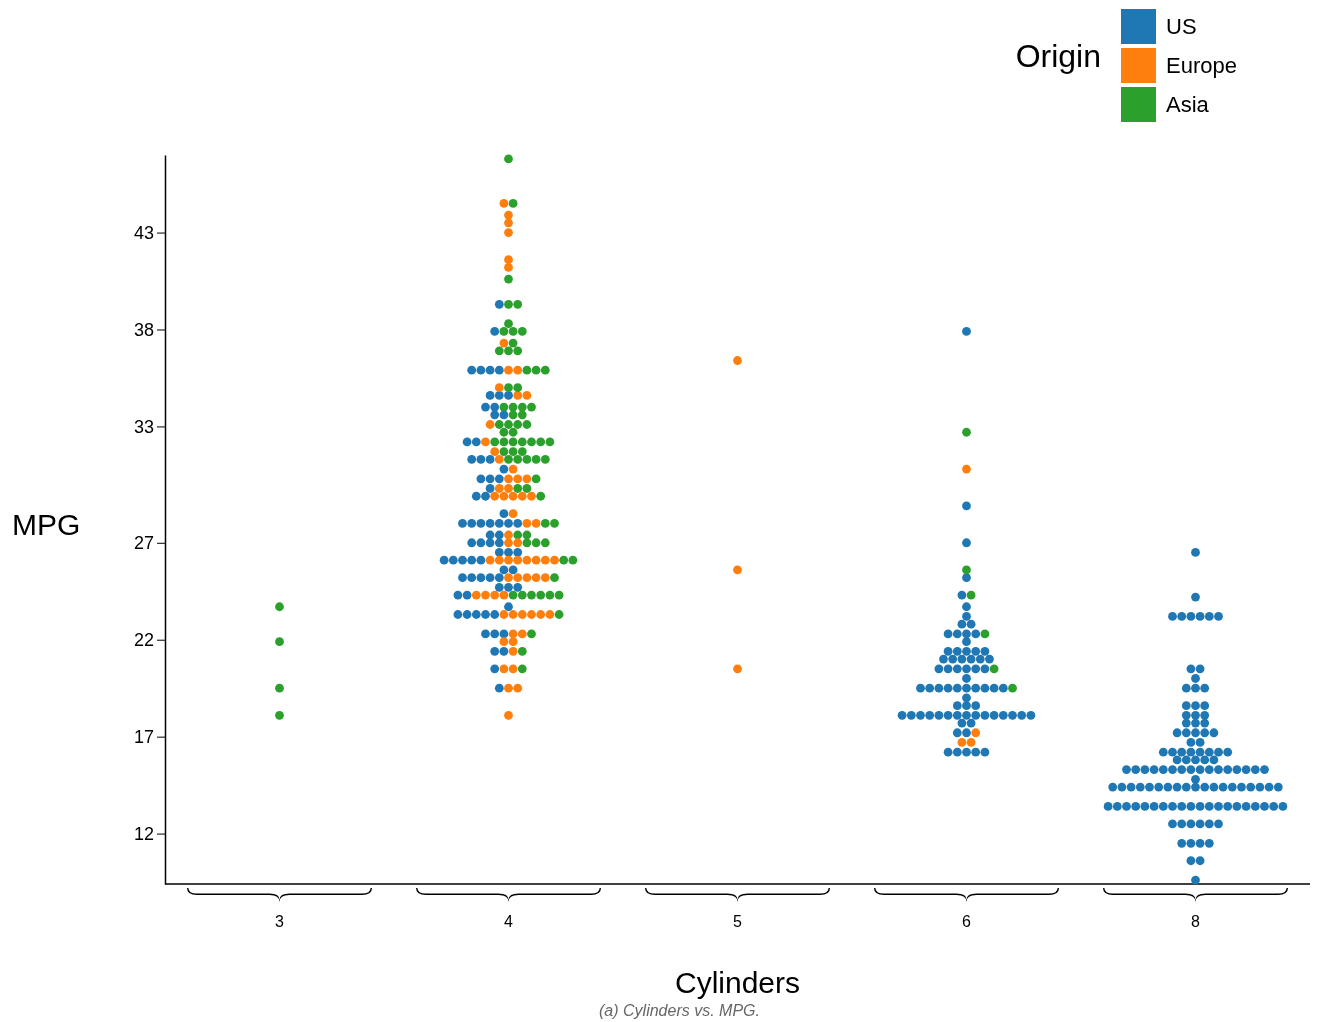 The image size is (1341, 1022). Describe the element at coordinates (1058, 56) in the screenshot. I see `legend-title: Origin` at that location.